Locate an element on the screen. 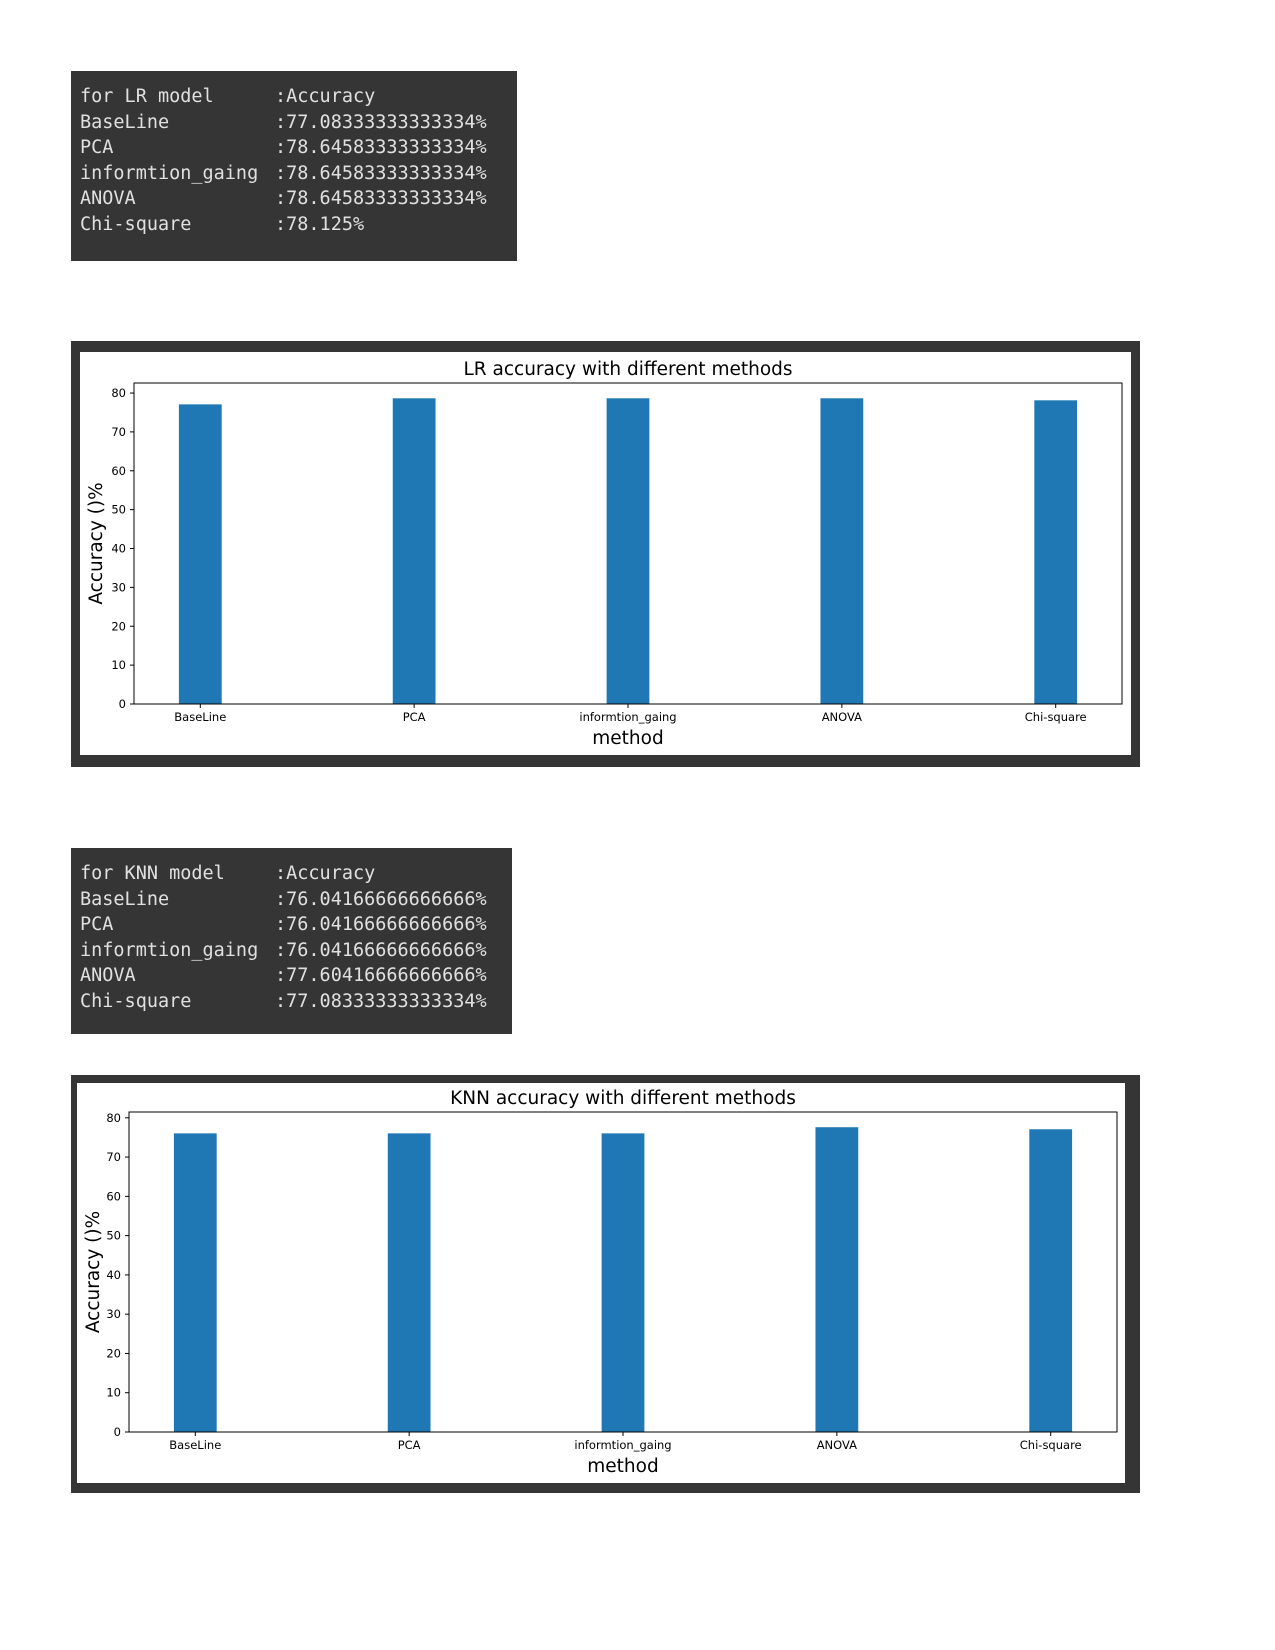  output-line: informtion_gaing :76.04166666666666% is located at coordinates (291, 951).